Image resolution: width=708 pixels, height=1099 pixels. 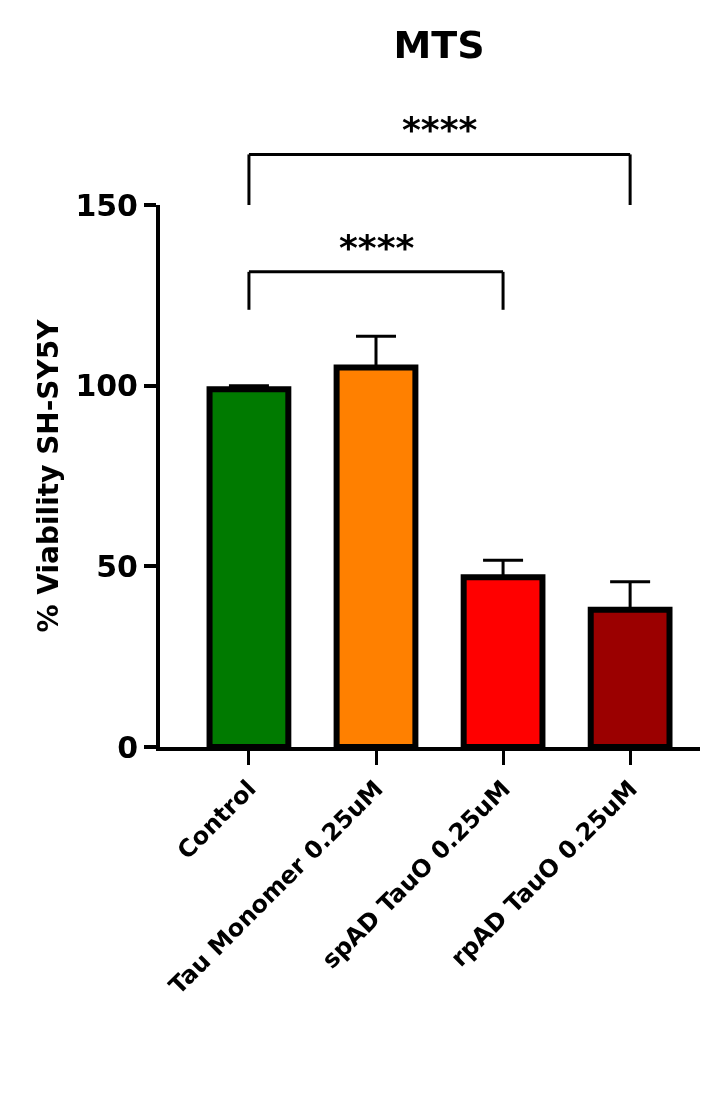 I want to click on y-axis-title: % Viability SH-SY5Y, so click(x=48, y=475).